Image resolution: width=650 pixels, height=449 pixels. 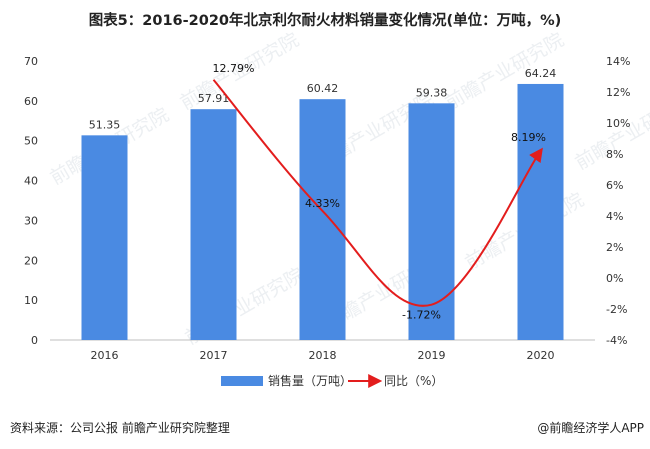 I want to click on y-right-tick-label: 10%, so click(x=618, y=123).